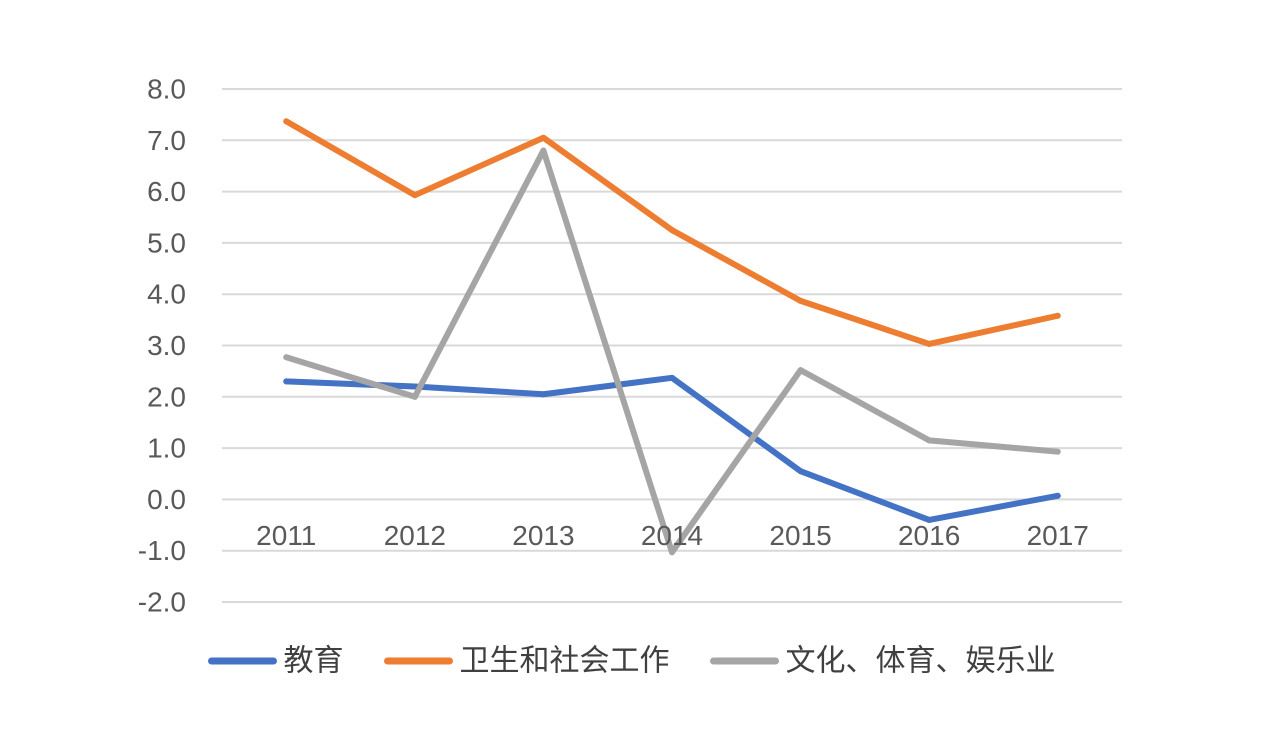 Image resolution: width=1267 pixels, height=755 pixels. I want to click on y-tick-label: 1.0, so click(166, 448).